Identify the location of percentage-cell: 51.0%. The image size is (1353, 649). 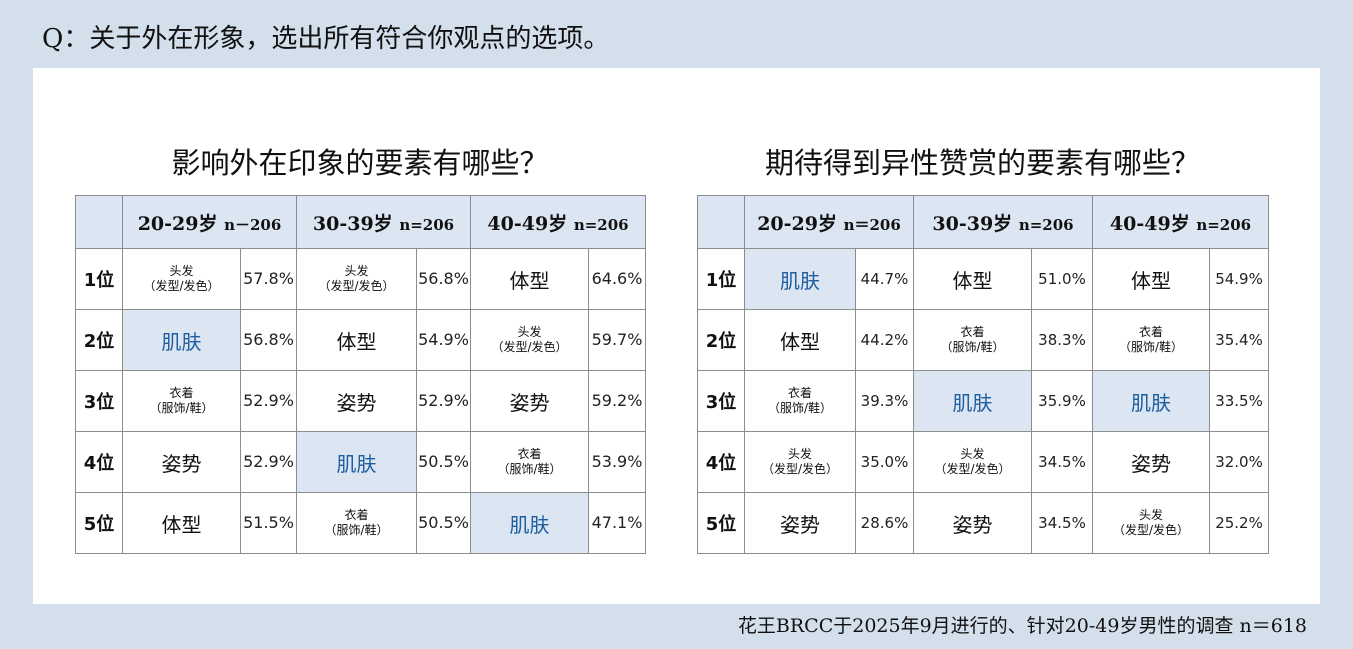
(1062, 279).